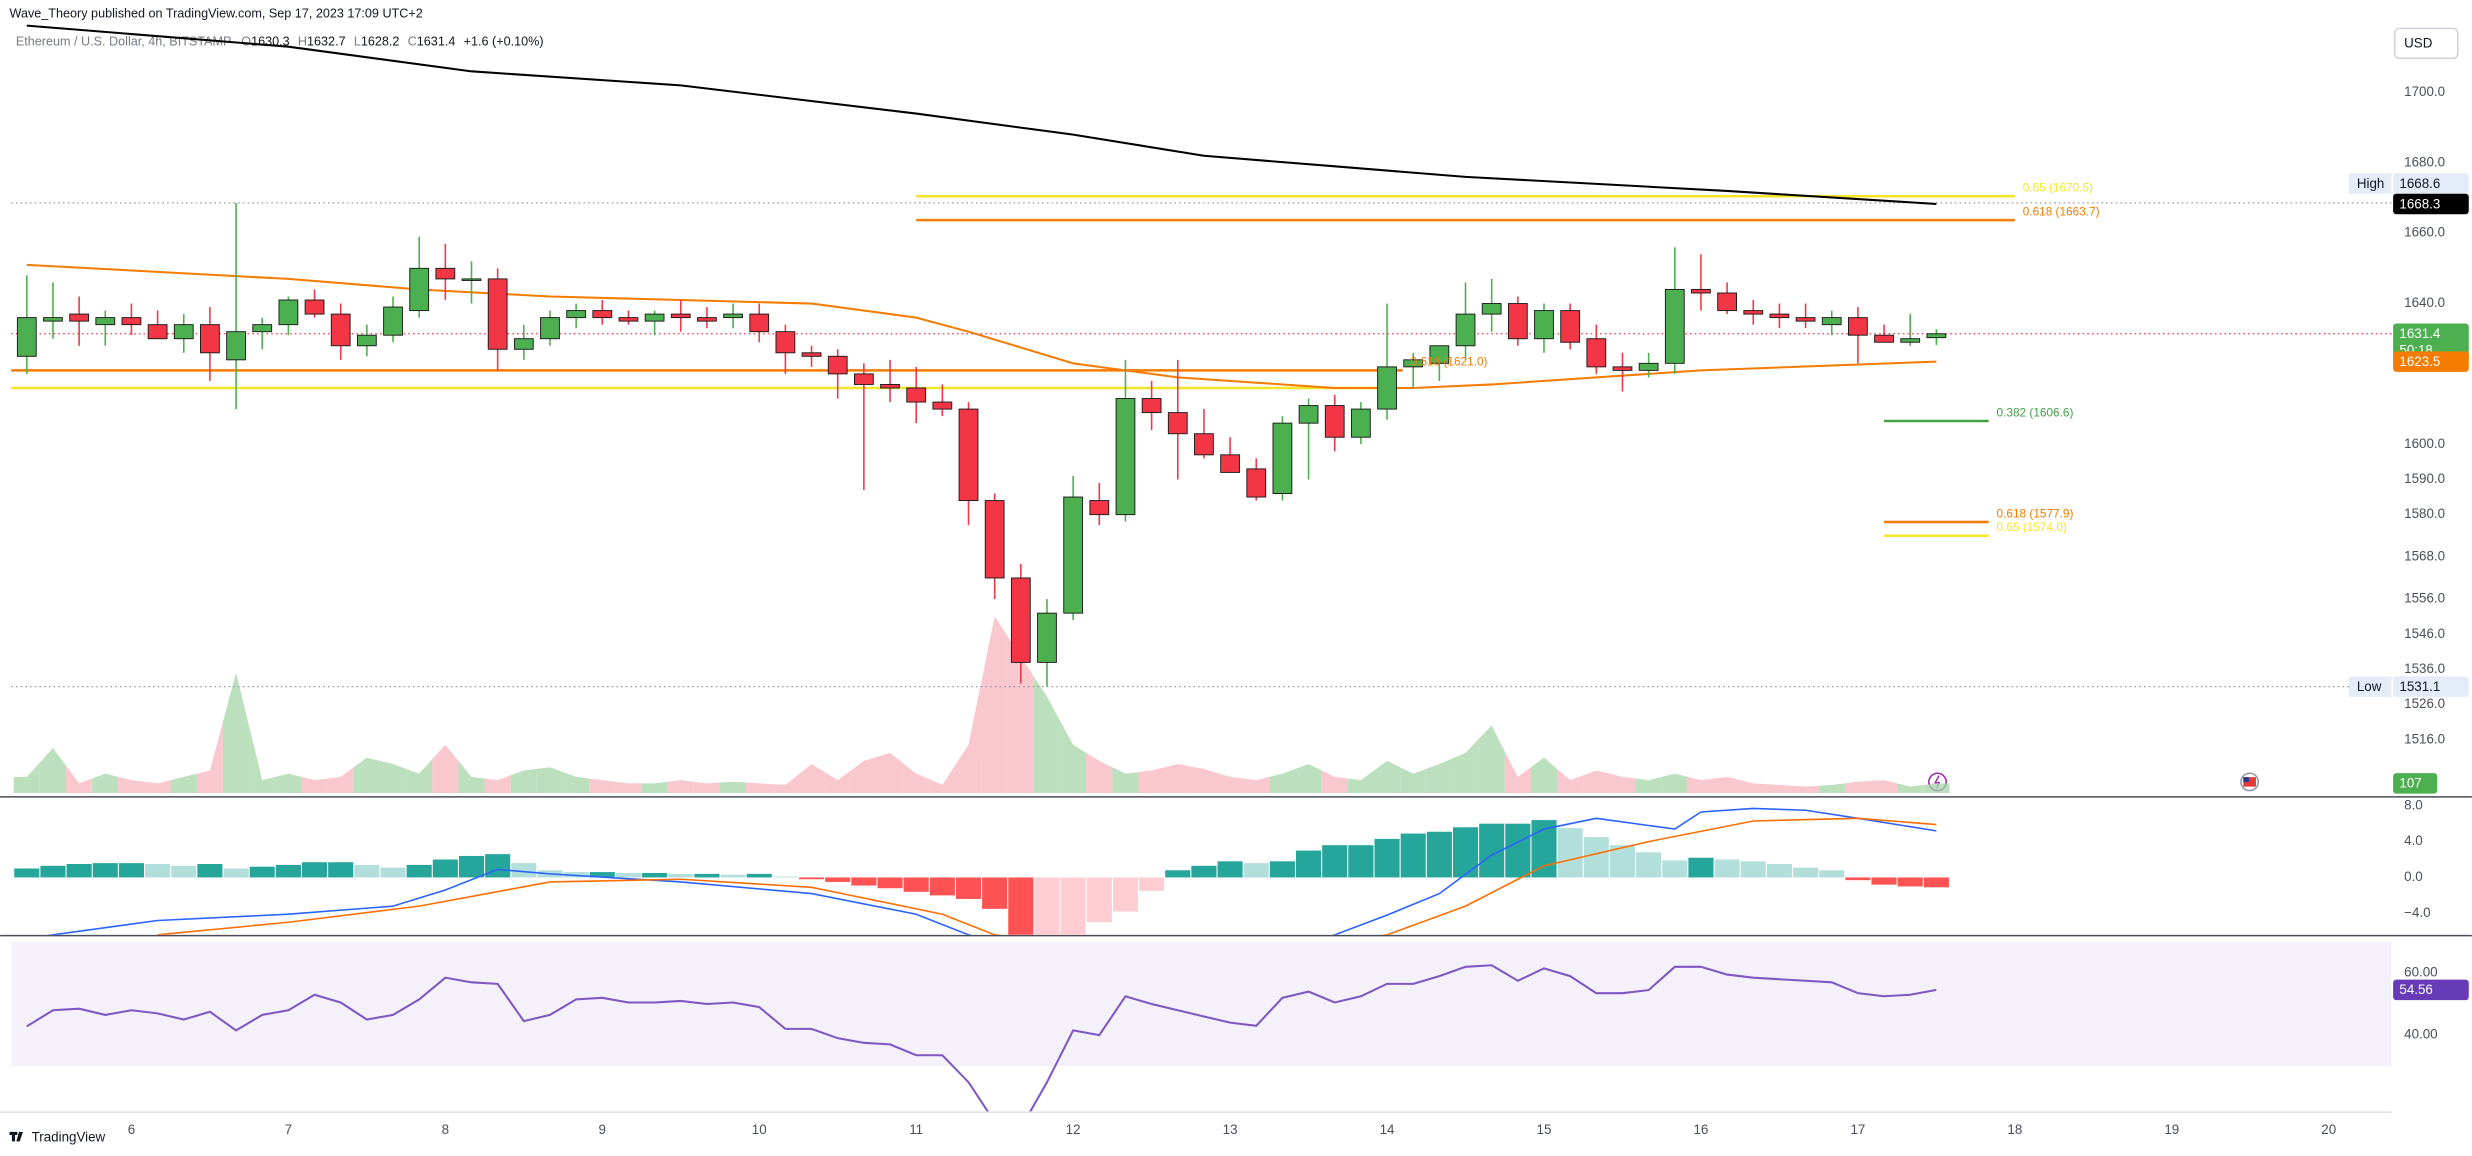  What do you see at coordinates (2419, 183) in the screenshot?
I see `price-label: 1668.6` at bounding box center [2419, 183].